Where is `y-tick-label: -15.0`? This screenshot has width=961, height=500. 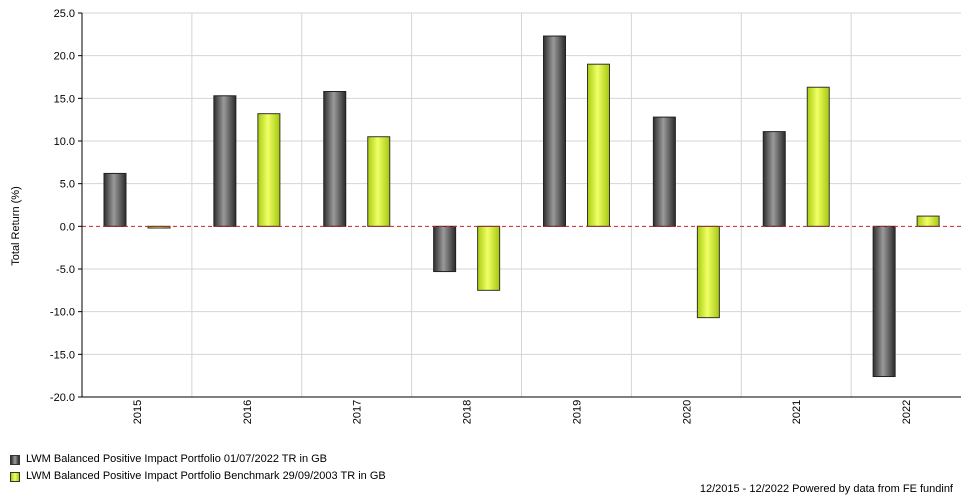
y-tick-label: -15.0 is located at coordinates (62, 355).